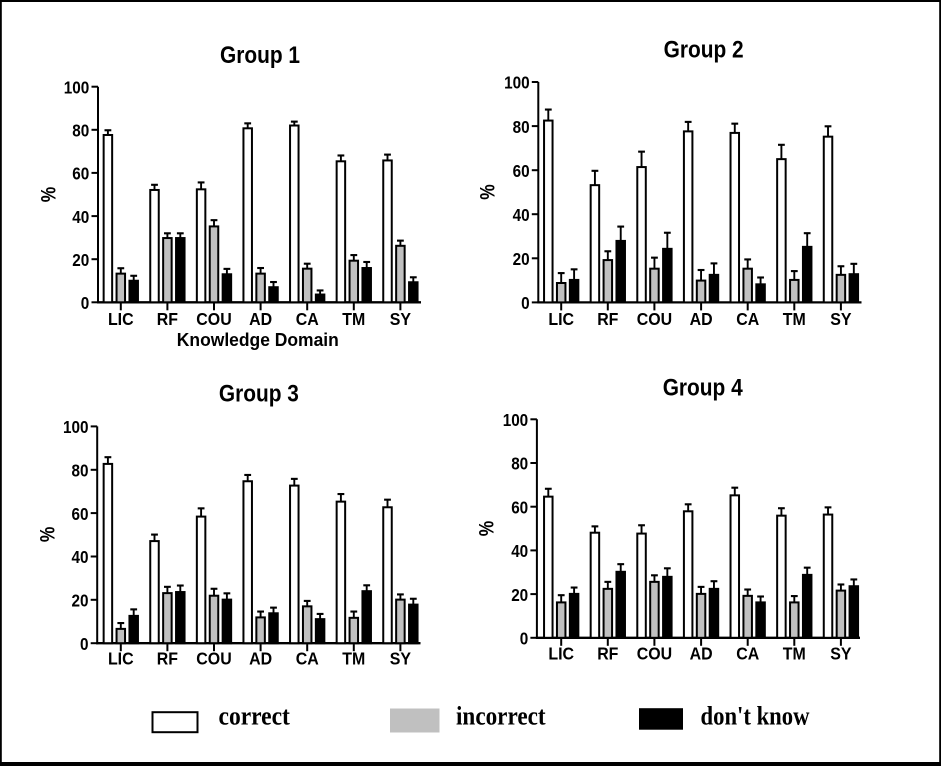 The image size is (941, 771). What do you see at coordinates (704, 51) in the screenshot?
I see `svg-text: Group 2` at bounding box center [704, 51].